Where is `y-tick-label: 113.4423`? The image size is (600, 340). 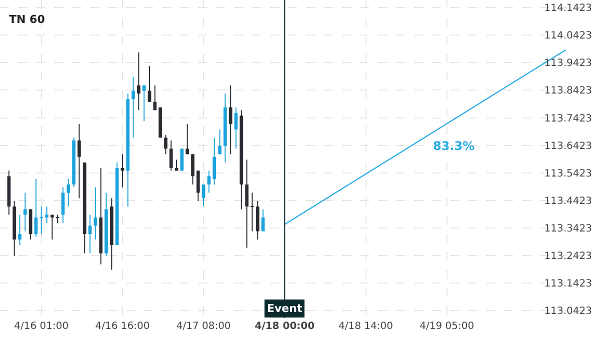 y-tick-label: 113.4423 is located at coordinates (568, 201).